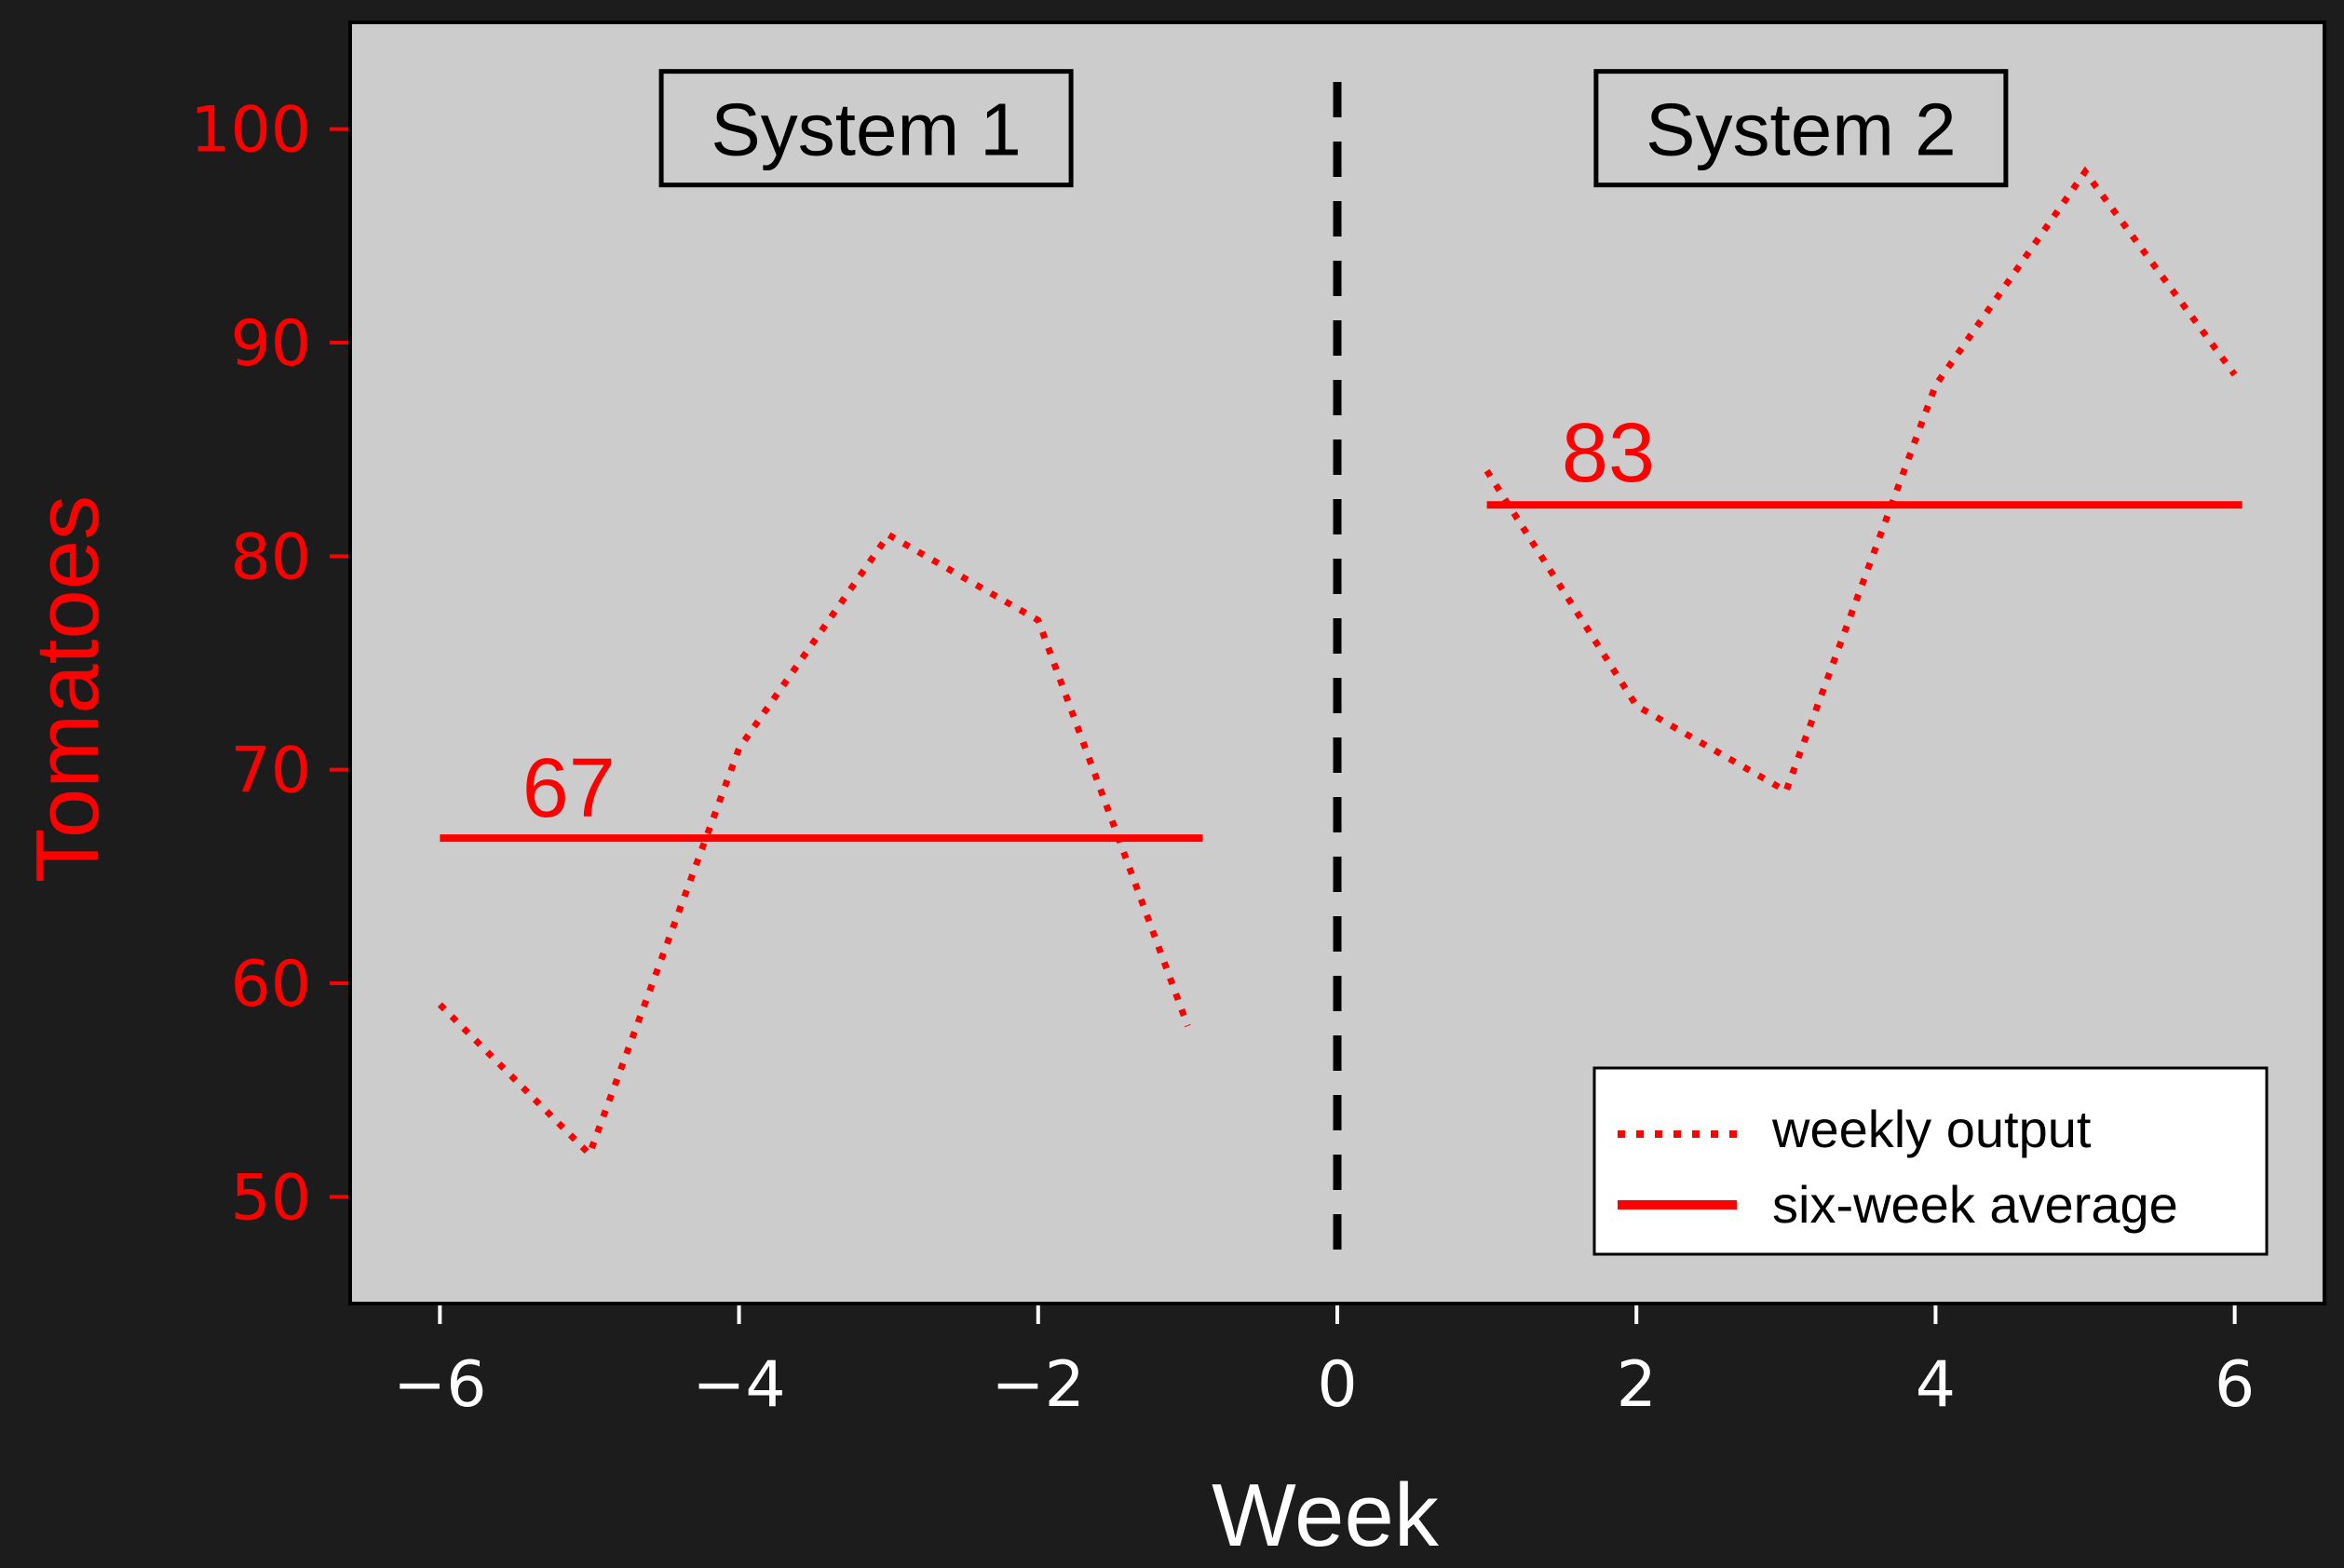 The image size is (2344, 1568). I want to click on x-tick-label: −2, so click(1038, 1385).